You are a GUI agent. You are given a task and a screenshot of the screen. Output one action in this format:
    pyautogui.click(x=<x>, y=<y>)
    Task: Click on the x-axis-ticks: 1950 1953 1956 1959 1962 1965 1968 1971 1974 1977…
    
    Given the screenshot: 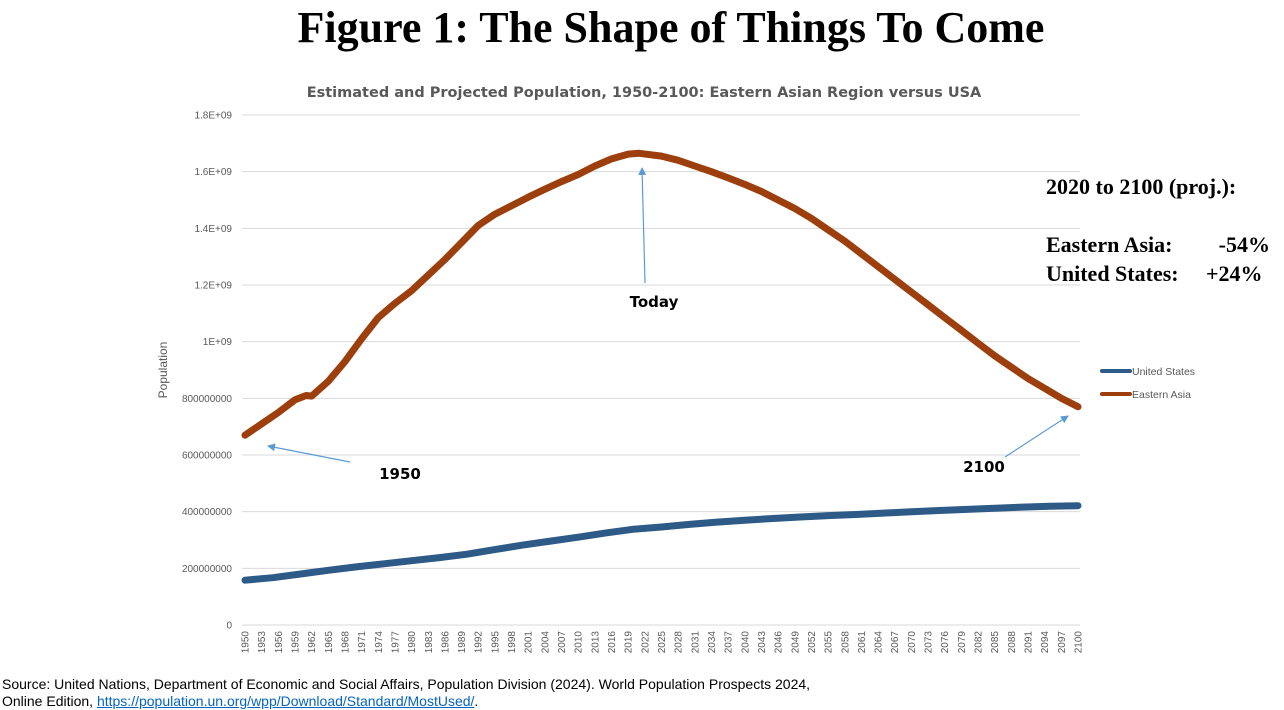 What is the action you would take?
    pyautogui.click(x=663, y=642)
    